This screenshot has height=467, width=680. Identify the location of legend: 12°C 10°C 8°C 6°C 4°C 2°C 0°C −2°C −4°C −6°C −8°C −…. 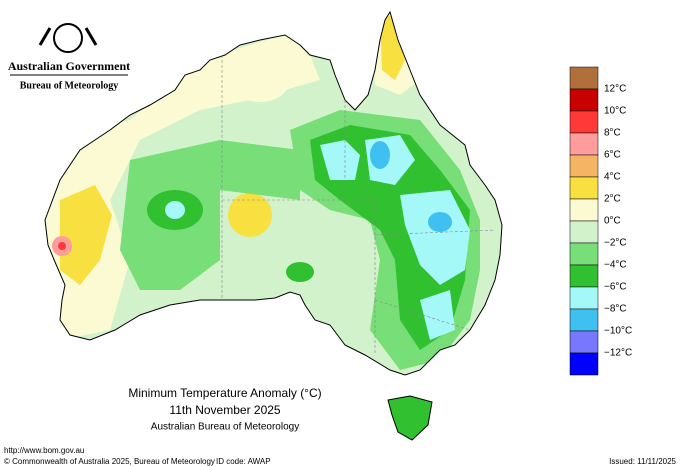
(600, 221).